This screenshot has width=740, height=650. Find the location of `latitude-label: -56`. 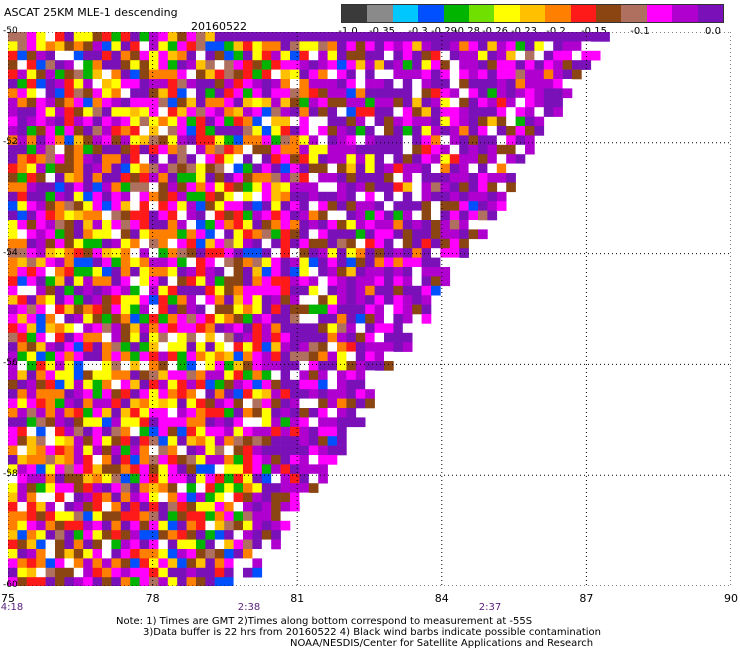

latitude-label: -56 is located at coordinates (10, 363).